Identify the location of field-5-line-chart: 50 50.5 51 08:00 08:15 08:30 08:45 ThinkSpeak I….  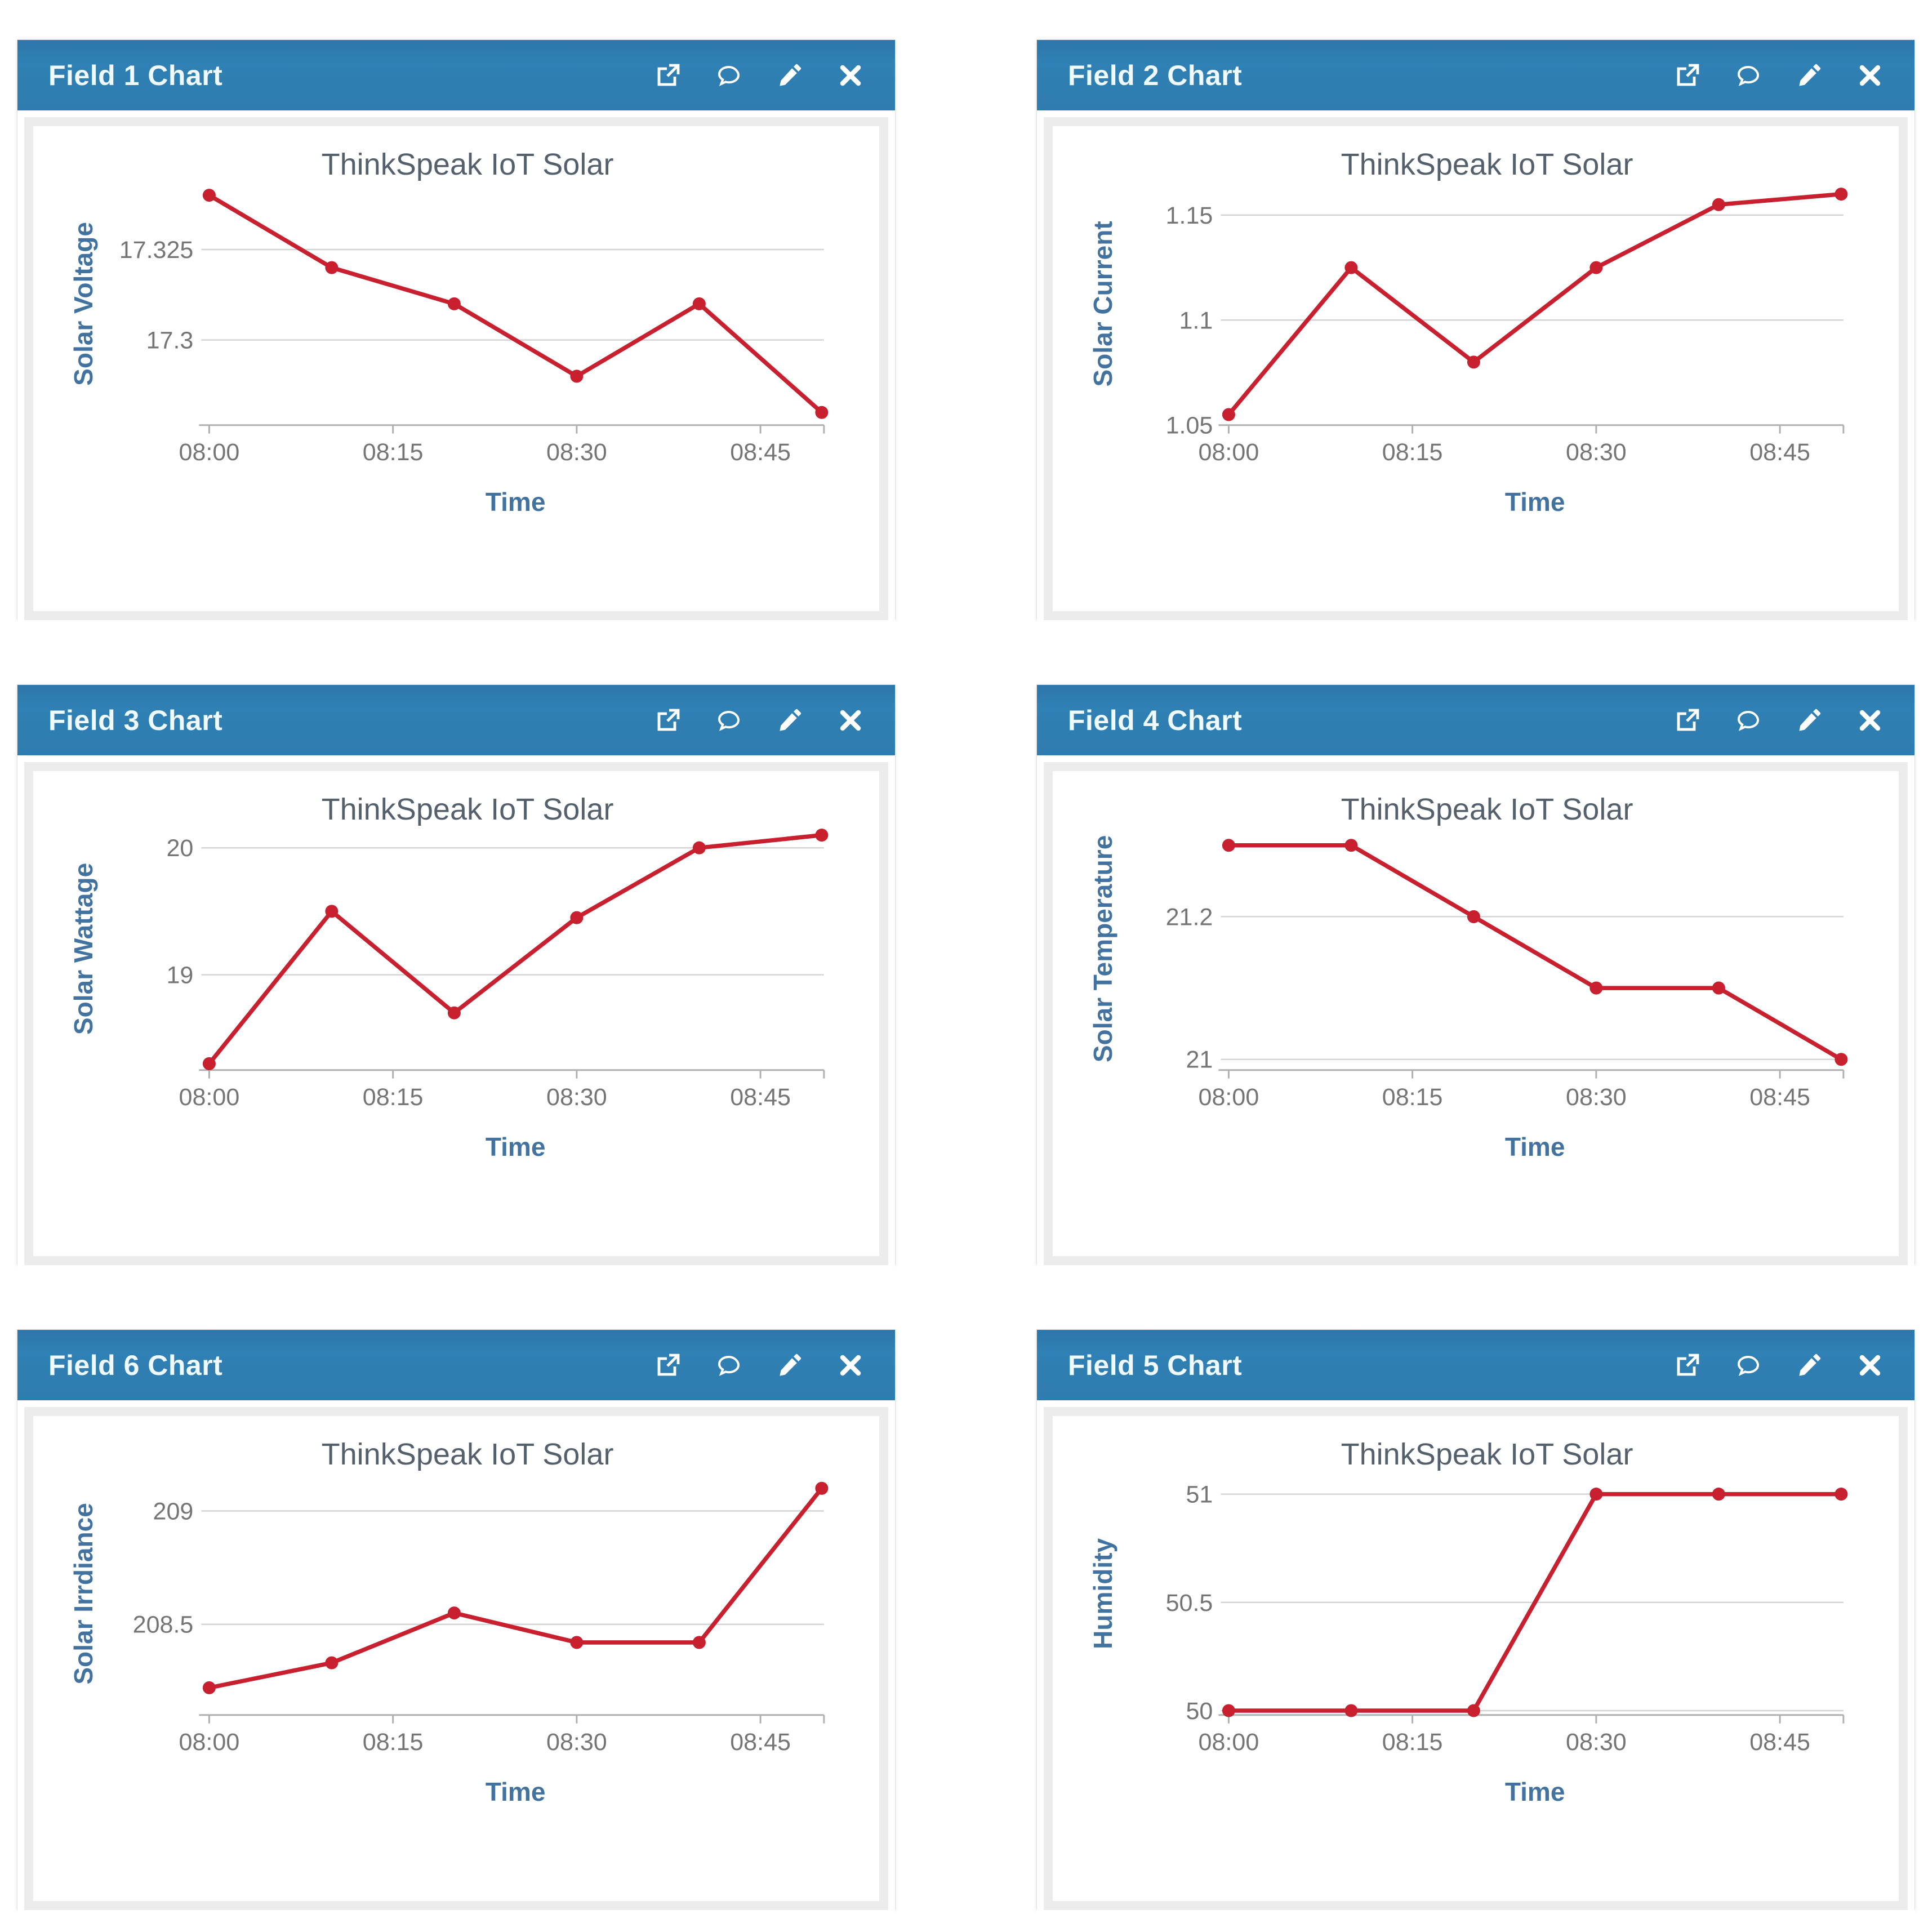
(1476, 1659).